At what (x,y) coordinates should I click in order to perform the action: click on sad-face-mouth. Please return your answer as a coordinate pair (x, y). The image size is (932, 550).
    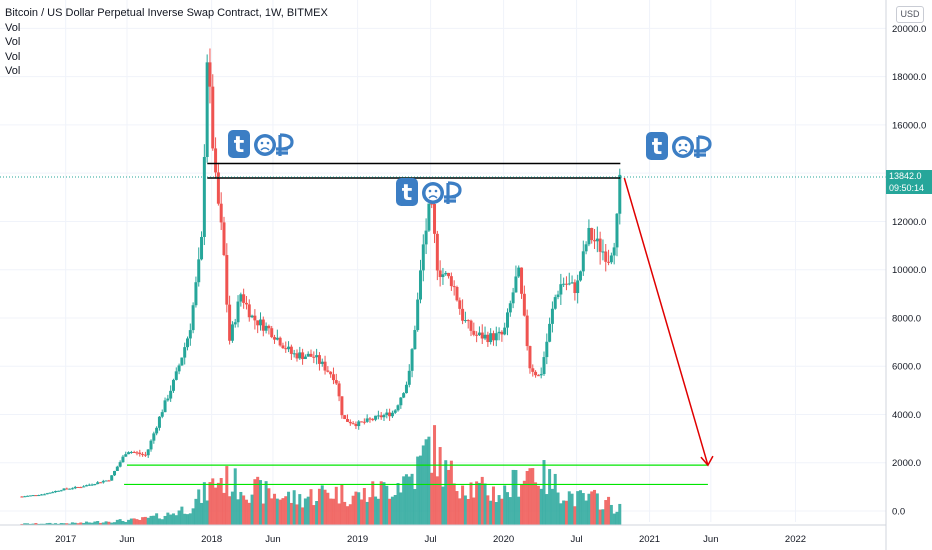
    Looking at the image, I should click on (683, 151).